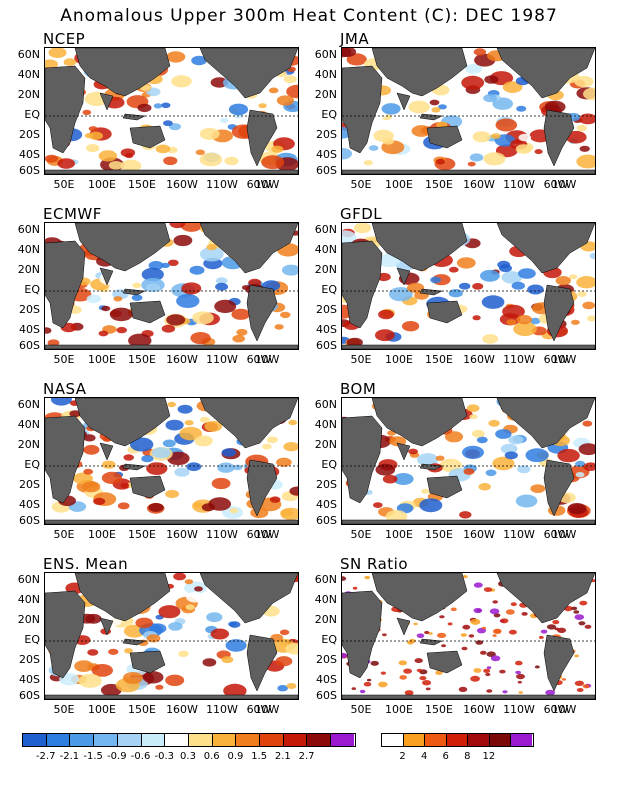 The height and width of the screenshot is (800, 618). What do you see at coordinates (358, 389) in the screenshot?
I see `panel-title: BOM` at bounding box center [358, 389].